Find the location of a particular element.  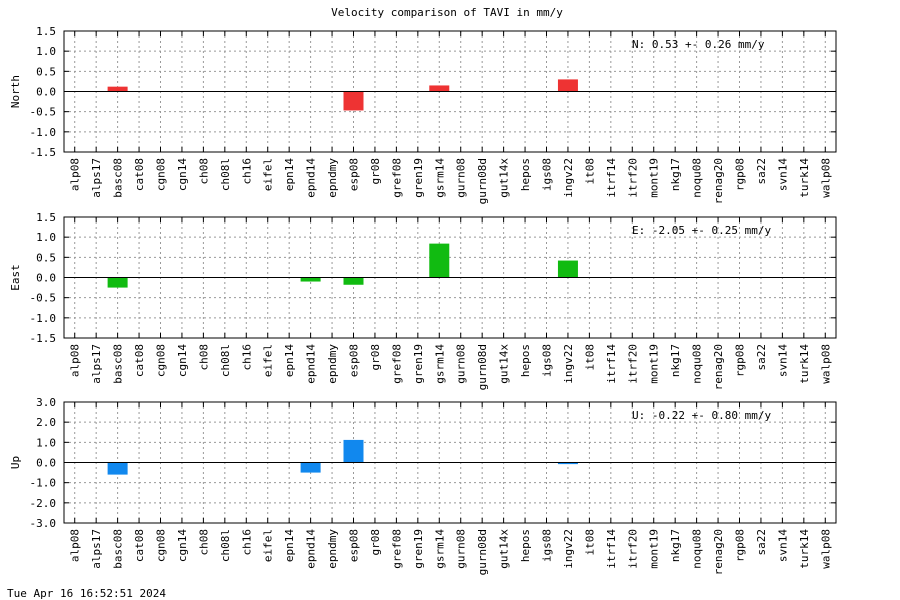

timestamp-footer: Tue Apr 16 16:52:51 2024 is located at coordinates (86, 593).